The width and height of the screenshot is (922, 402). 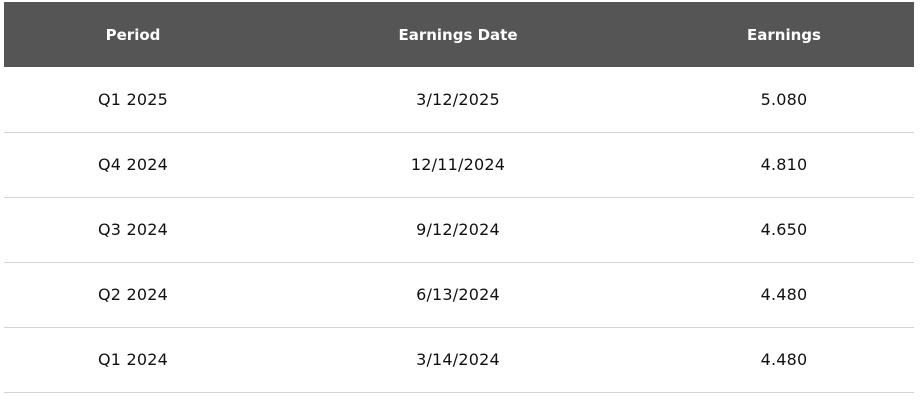 What do you see at coordinates (133, 229) in the screenshot?
I see `cell-period: Q3 2024` at bounding box center [133, 229].